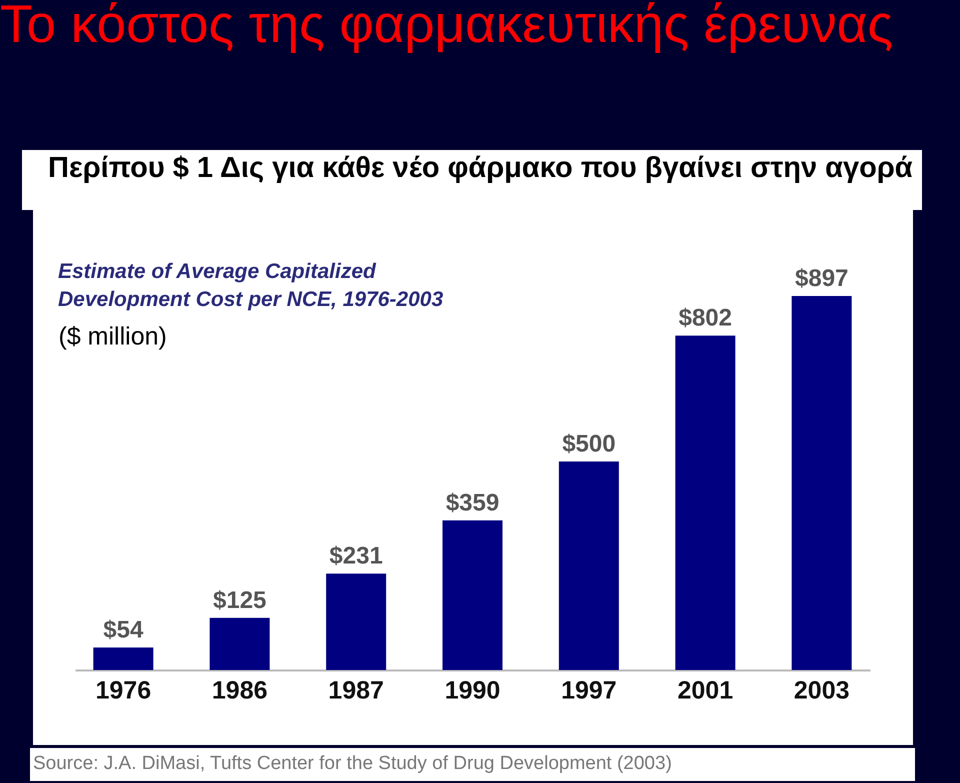 This screenshot has width=960, height=783. What do you see at coordinates (821, 278) in the screenshot?
I see `data-label: $897` at bounding box center [821, 278].